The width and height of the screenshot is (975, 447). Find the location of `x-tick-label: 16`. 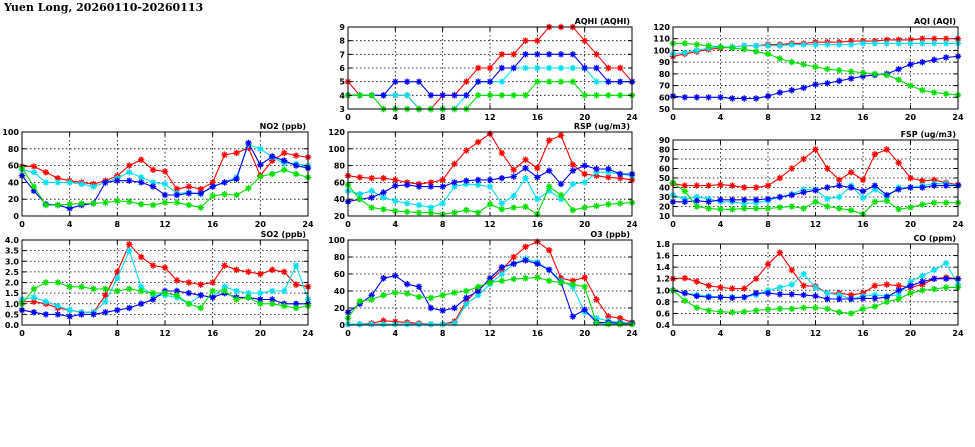

x-tick-label: 16 is located at coordinates (863, 117).